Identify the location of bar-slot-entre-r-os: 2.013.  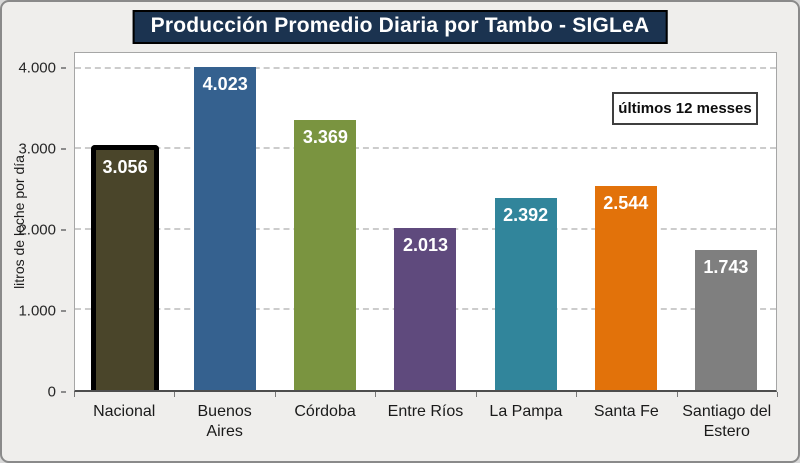
(425, 221).